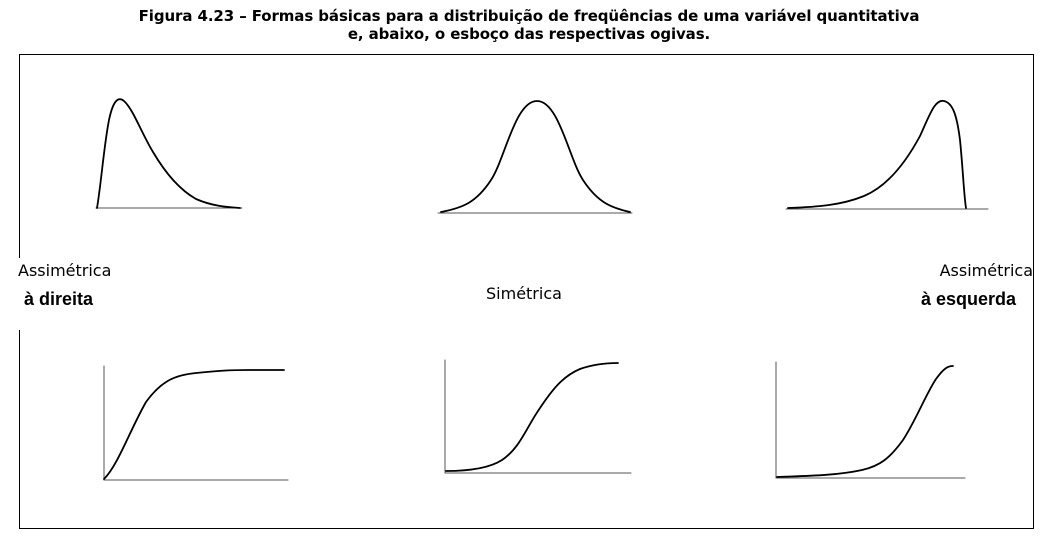 The height and width of the screenshot is (536, 1058). I want to click on right-skew-label-line-2: à direita, so click(59, 299).